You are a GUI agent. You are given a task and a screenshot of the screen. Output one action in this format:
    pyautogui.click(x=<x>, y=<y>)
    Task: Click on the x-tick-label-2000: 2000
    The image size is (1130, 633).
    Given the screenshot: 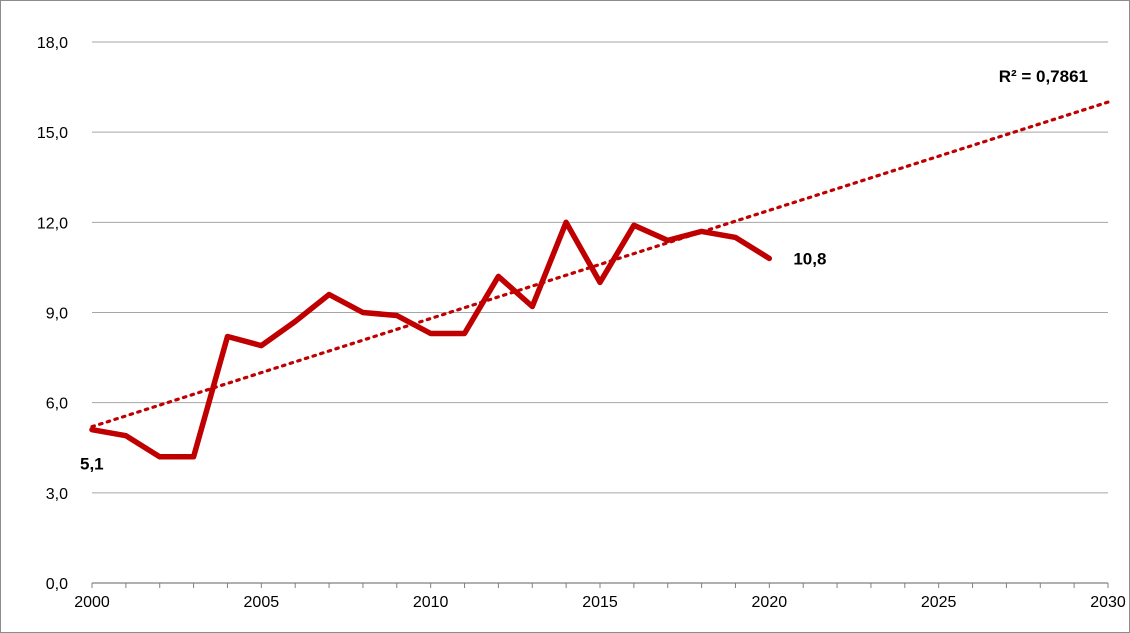 What is the action you would take?
    pyautogui.click(x=92, y=602)
    